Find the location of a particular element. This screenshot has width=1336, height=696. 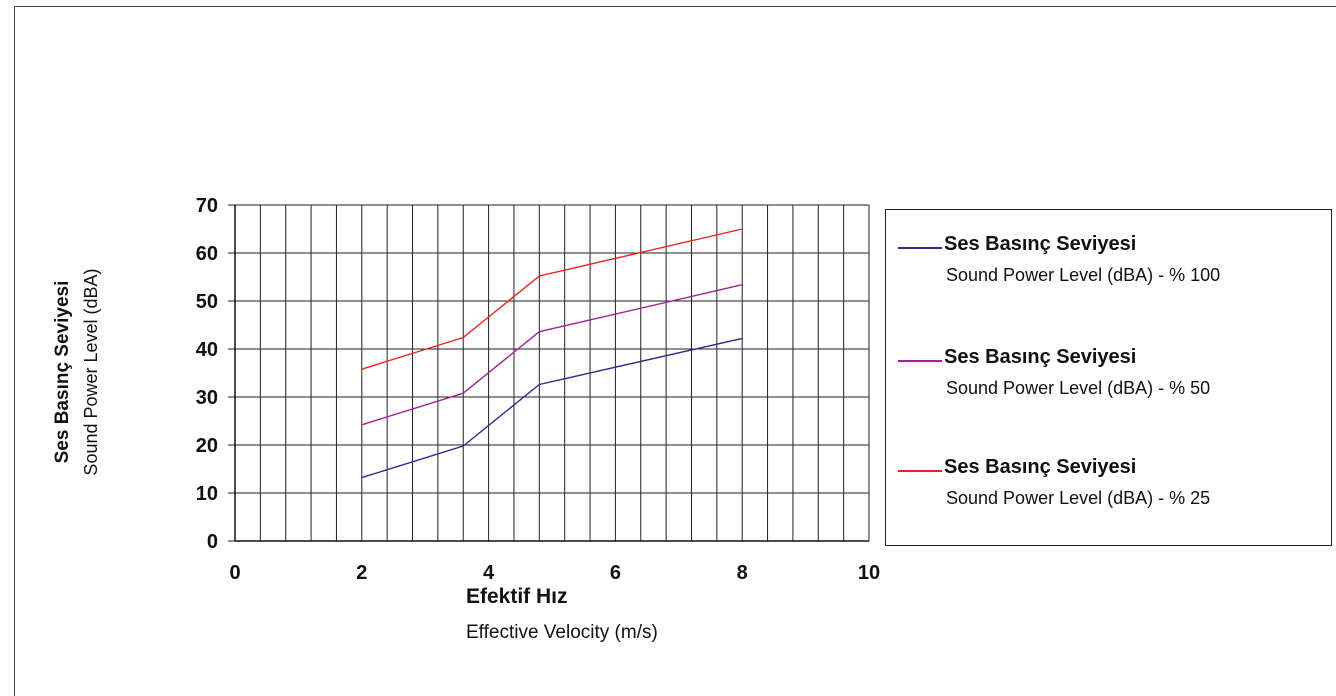

series-lines is located at coordinates (552, 353).